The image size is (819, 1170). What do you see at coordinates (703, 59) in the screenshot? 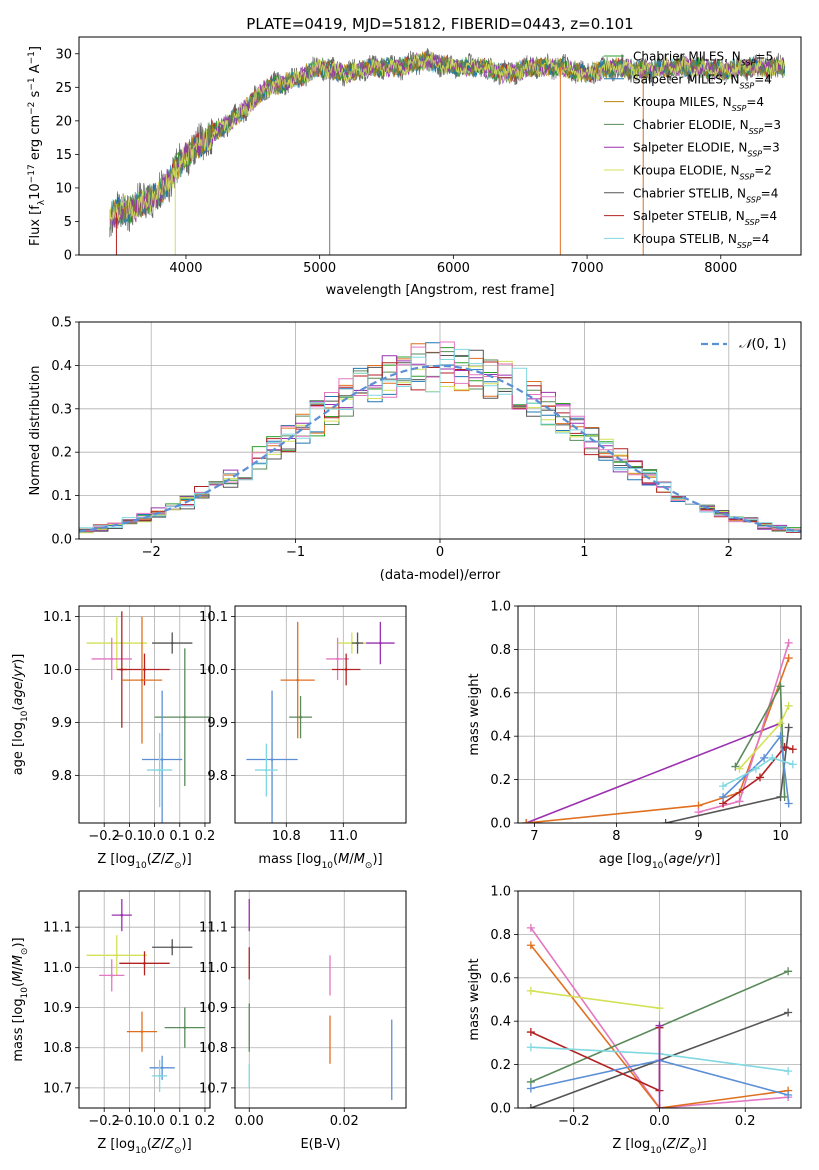
I see `legend-entry: Chabrier MILES, NSSP=5` at bounding box center [703, 59].